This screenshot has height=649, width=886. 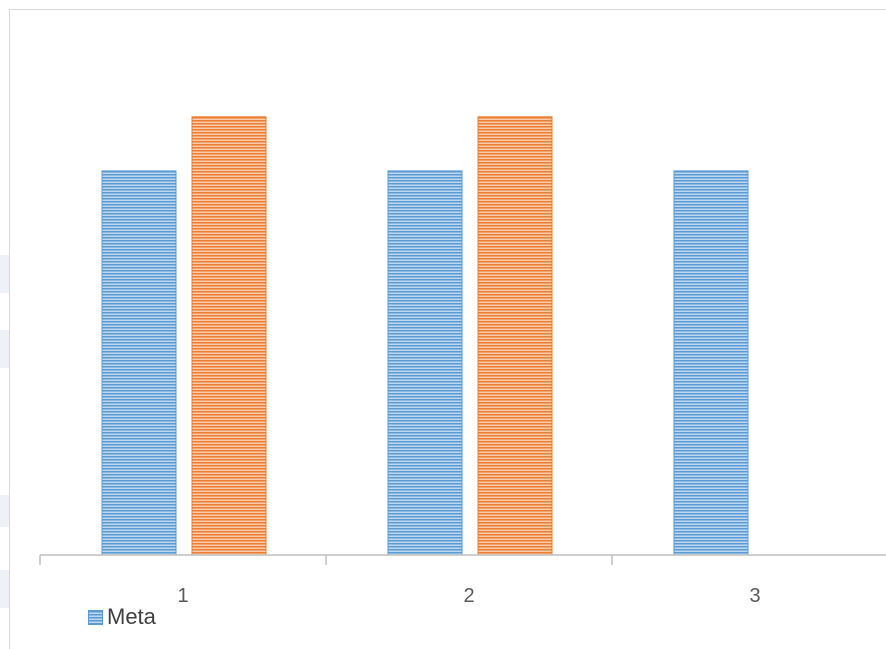 What do you see at coordinates (95, 617) in the screenshot?
I see `legend-swatch-meta` at bounding box center [95, 617].